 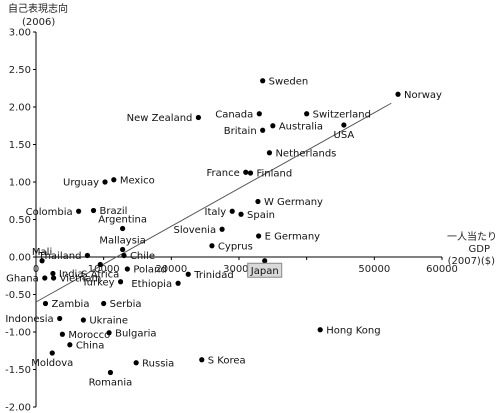 I want to click on x-tick-label: 60000, so click(x=442, y=269).